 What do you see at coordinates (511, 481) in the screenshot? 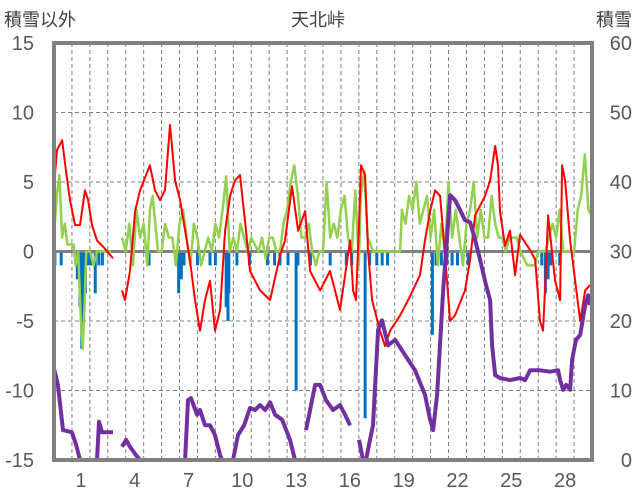
I see `x-tick-label: 25` at bounding box center [511, 481].